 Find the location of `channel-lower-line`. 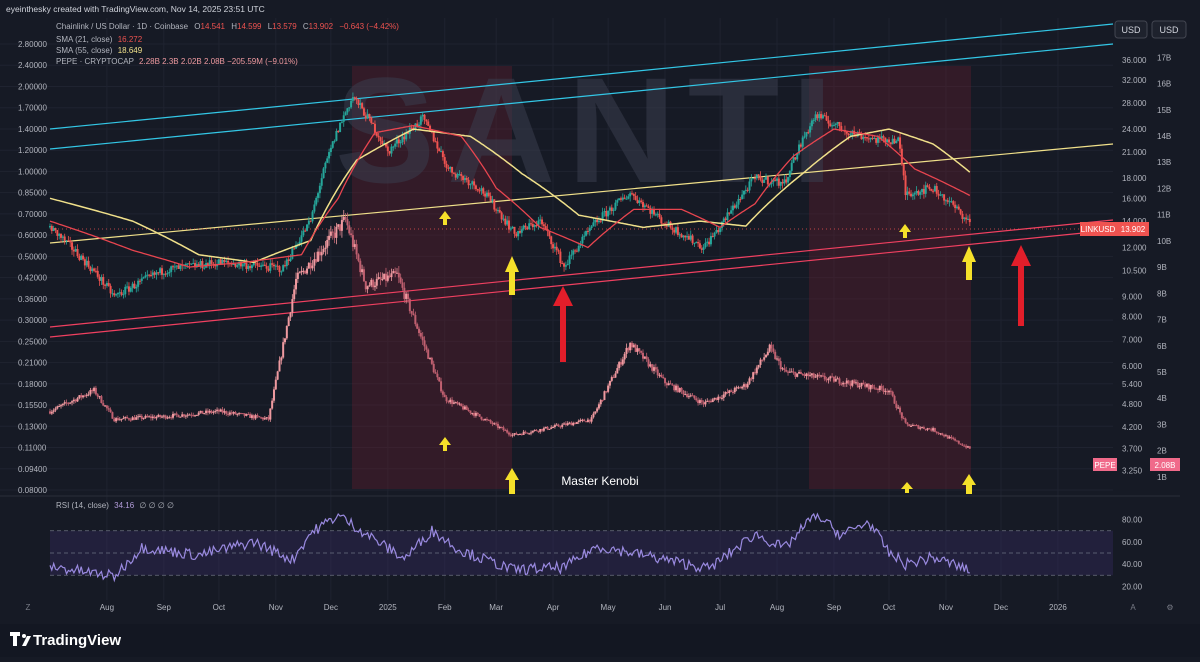

channel-lower-line is located at coordinates (581, 96).